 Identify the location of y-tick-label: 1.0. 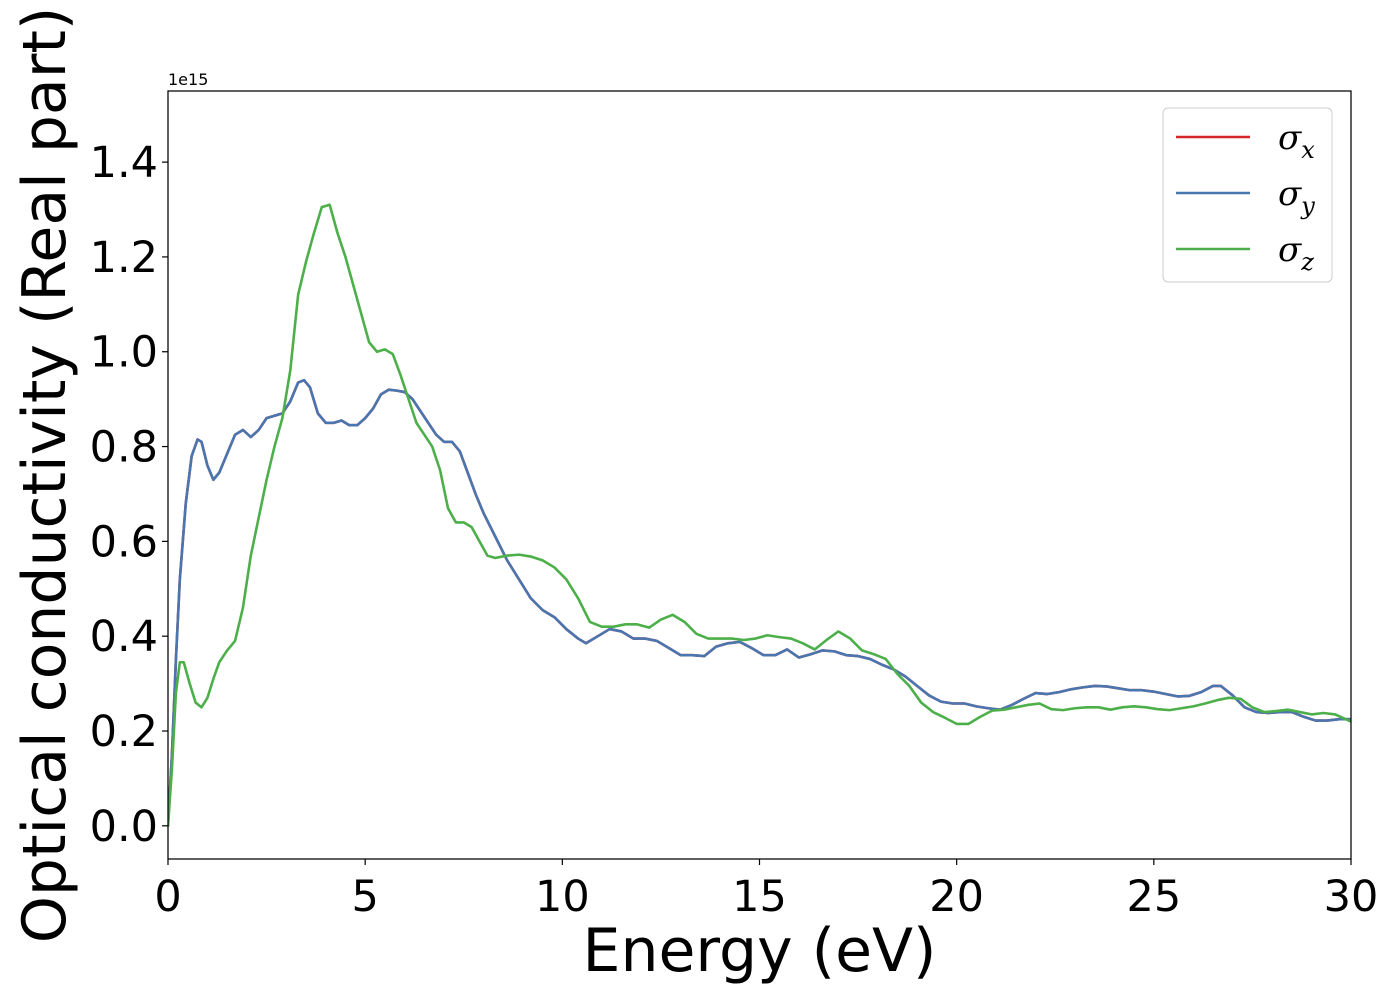
(124, 353).